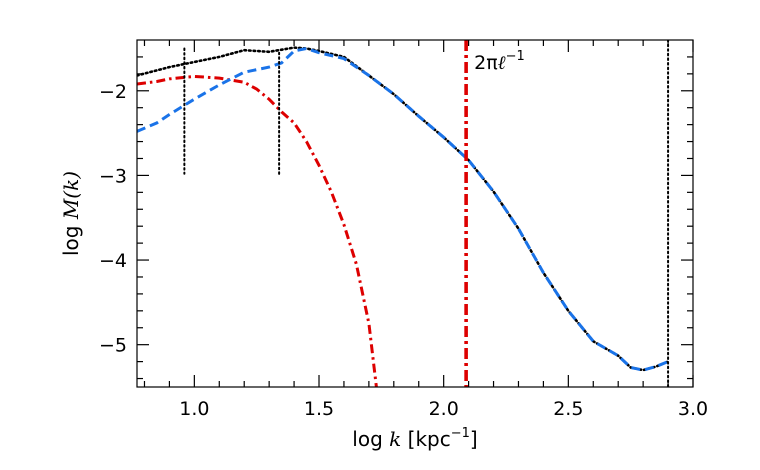 The height and width of the screenshot is (470, 760). Describe the element at coordinates (71, 237) in the screenshot. I see `y-axis-label-prefix: log` at that location.